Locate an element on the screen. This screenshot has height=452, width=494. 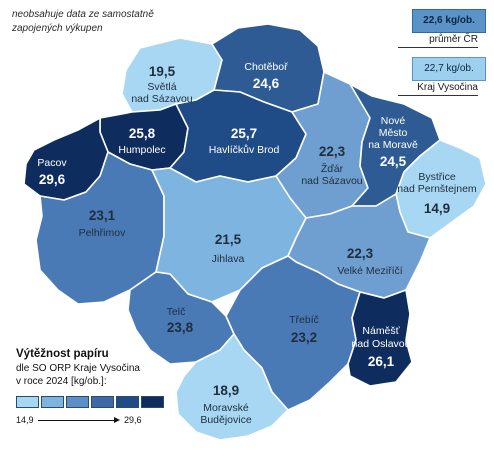
legend-subtitle-2: v roce 2024 [kg/ob.]: is located at coordinates (61, 381).